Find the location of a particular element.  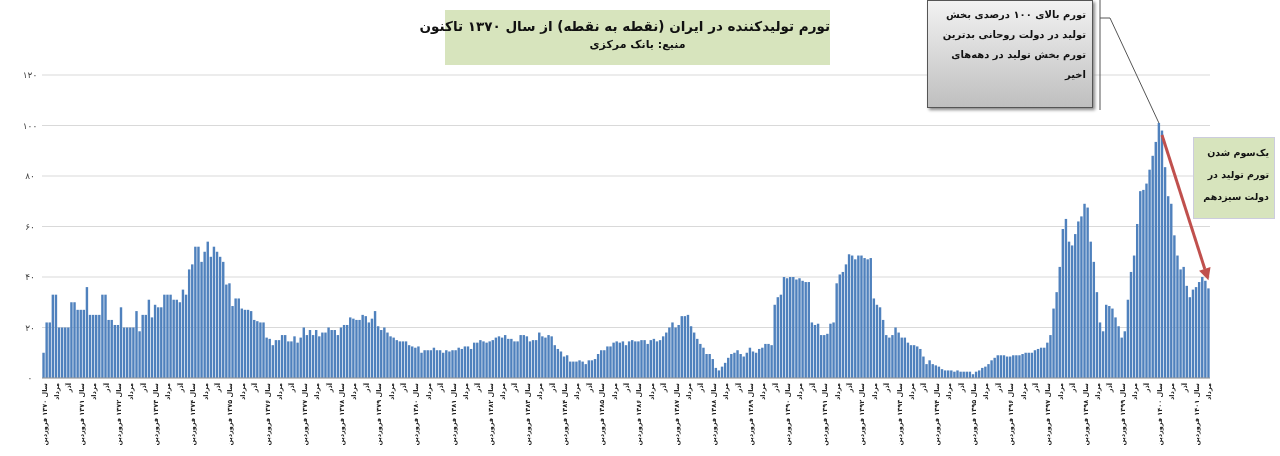

y-tick-label: ۴۰ is located at coordinates (30, 277).